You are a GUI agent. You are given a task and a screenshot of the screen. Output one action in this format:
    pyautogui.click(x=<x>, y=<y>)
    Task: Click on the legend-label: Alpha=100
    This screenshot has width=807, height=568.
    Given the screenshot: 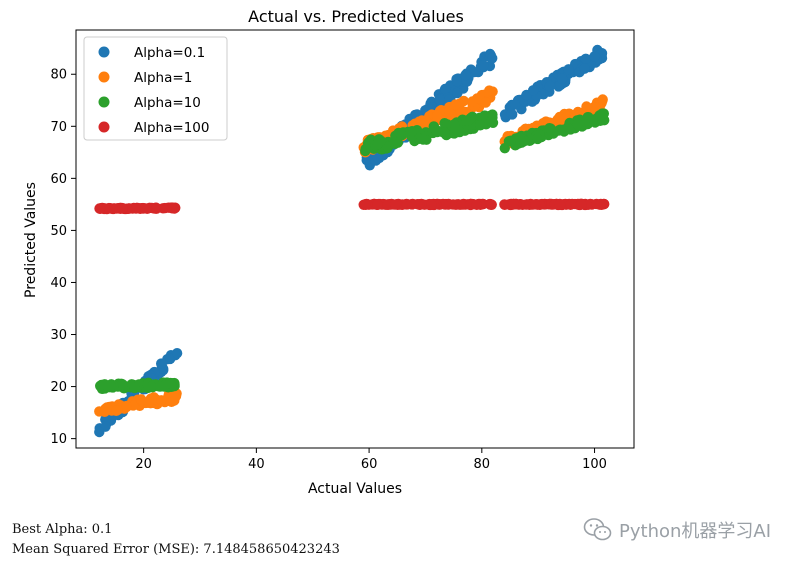 What is the action you would take?
    pyautogui.click(x=171, y=128)
    